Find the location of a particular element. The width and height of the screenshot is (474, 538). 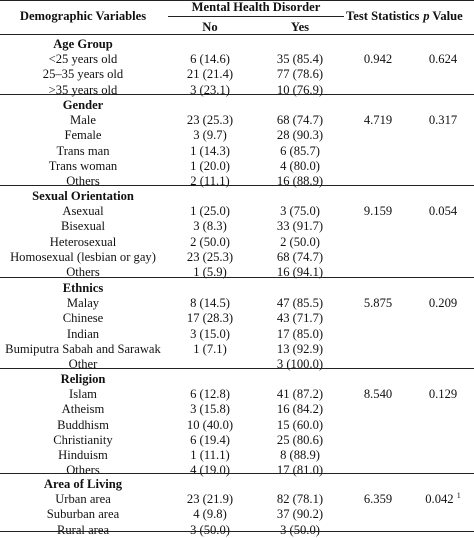

row-yes-count: 47 (85.5) is located at coordinates (300, 303).